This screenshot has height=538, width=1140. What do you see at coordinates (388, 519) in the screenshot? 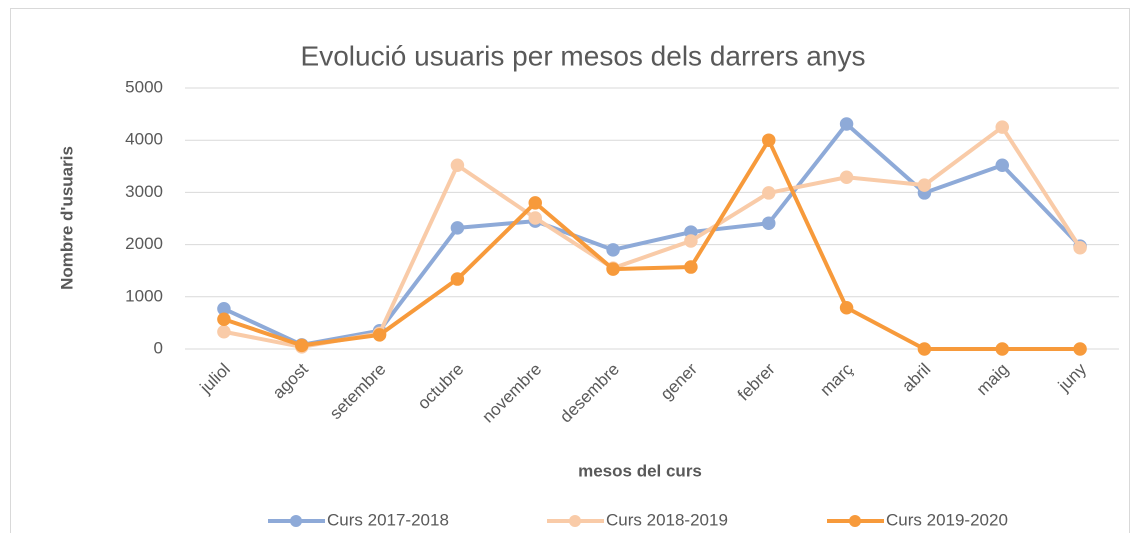
I see `legend-label: Curs 2017-2018` at bounding box center [388, 519].